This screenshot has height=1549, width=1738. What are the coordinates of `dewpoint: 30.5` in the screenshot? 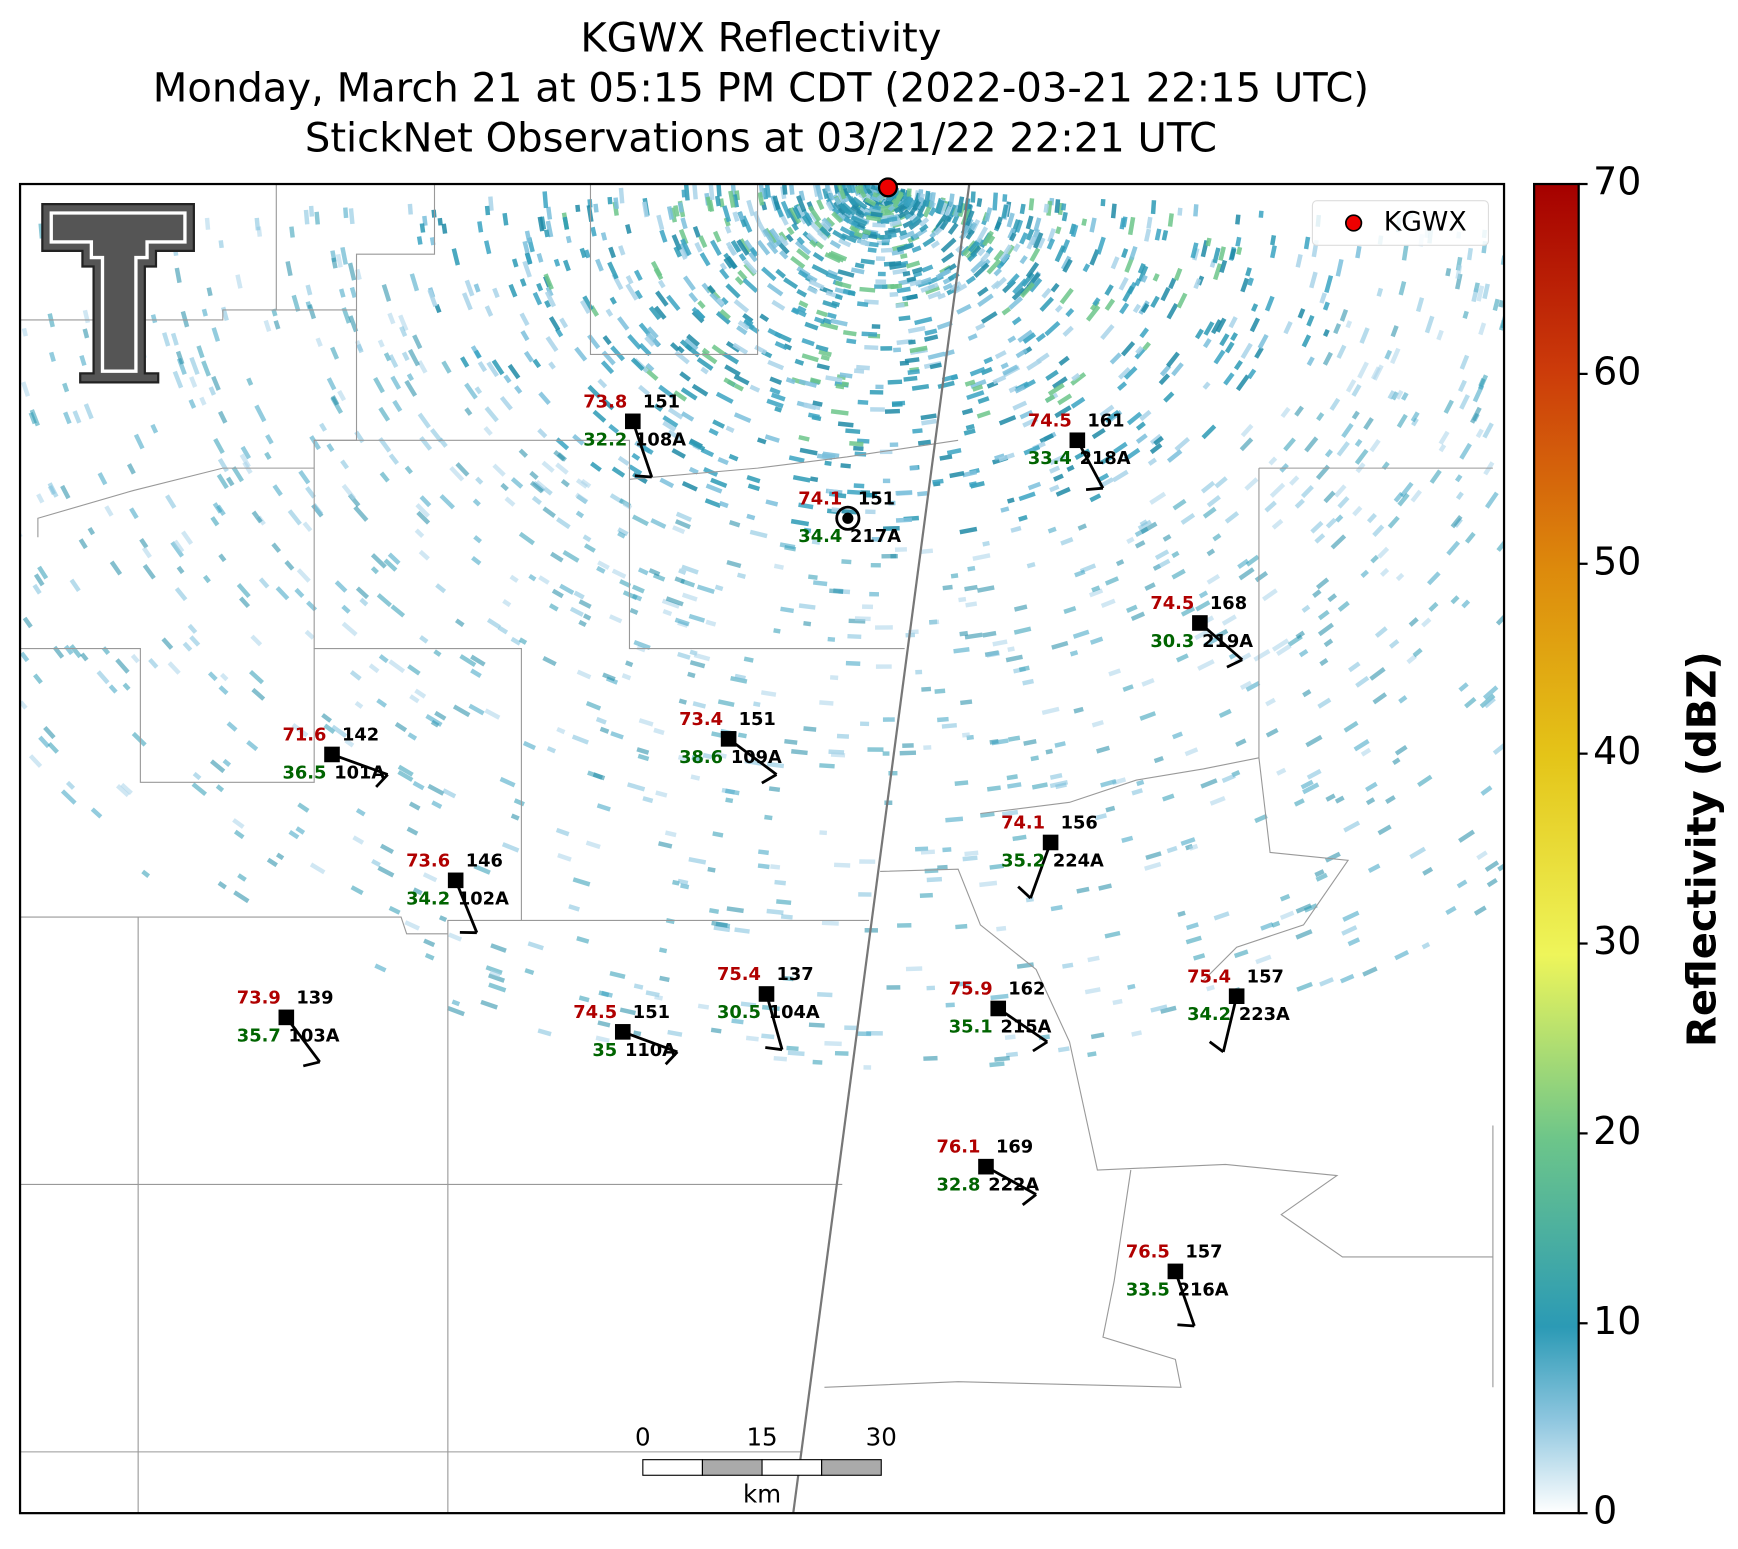 It's located at (739, 1012).